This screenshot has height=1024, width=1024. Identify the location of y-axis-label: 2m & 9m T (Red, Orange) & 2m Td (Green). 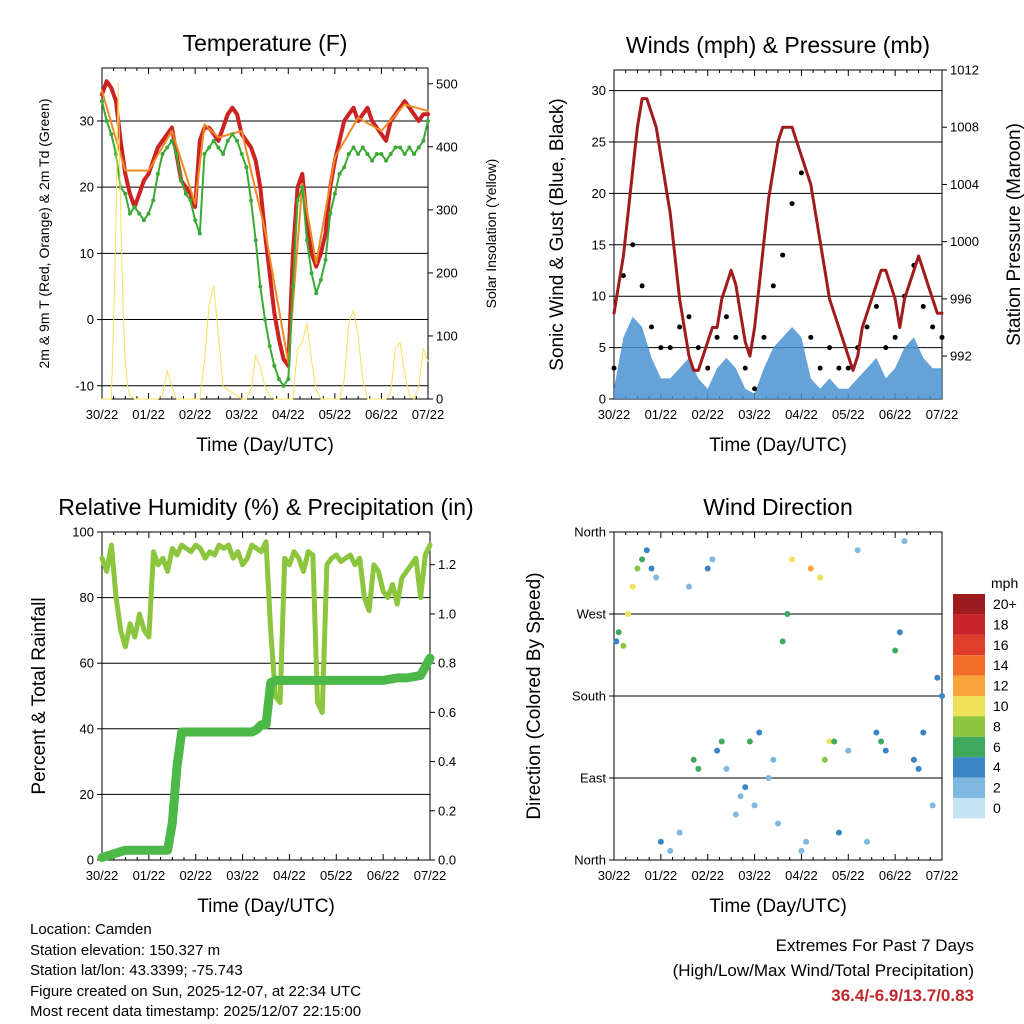
(44, 234).